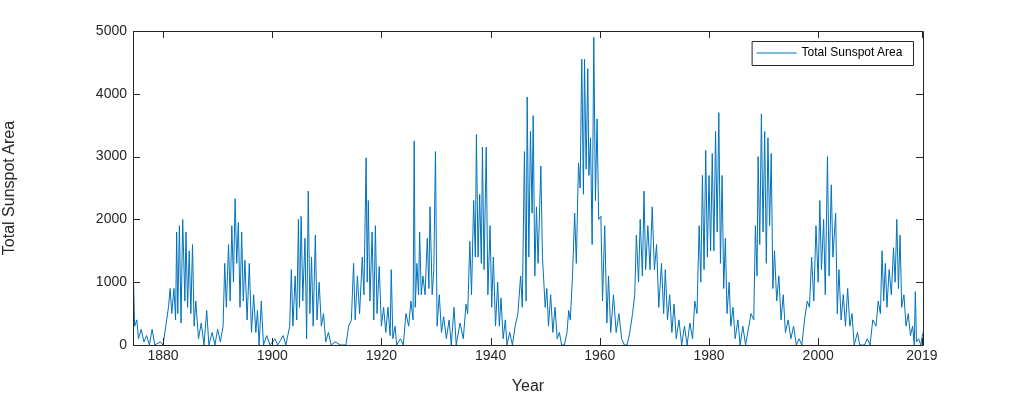 The image size is (1020, 396). Describe the element at coordinates (111, 29) in the screenshot. I see `y-tick-label: 5000` at that location.